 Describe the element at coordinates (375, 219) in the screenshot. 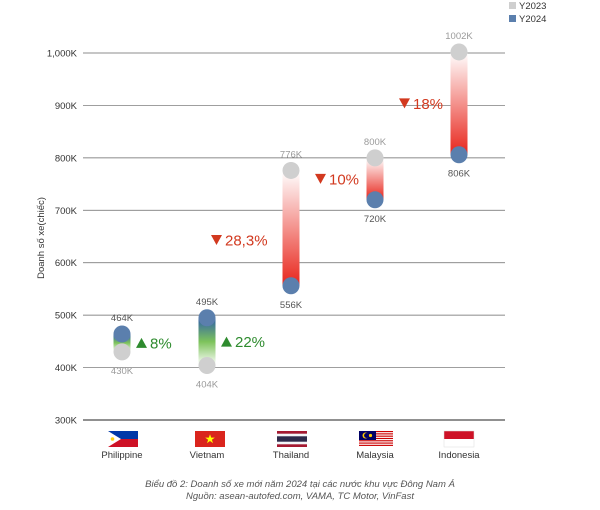

I see `label-y2024: 720K` at that location.